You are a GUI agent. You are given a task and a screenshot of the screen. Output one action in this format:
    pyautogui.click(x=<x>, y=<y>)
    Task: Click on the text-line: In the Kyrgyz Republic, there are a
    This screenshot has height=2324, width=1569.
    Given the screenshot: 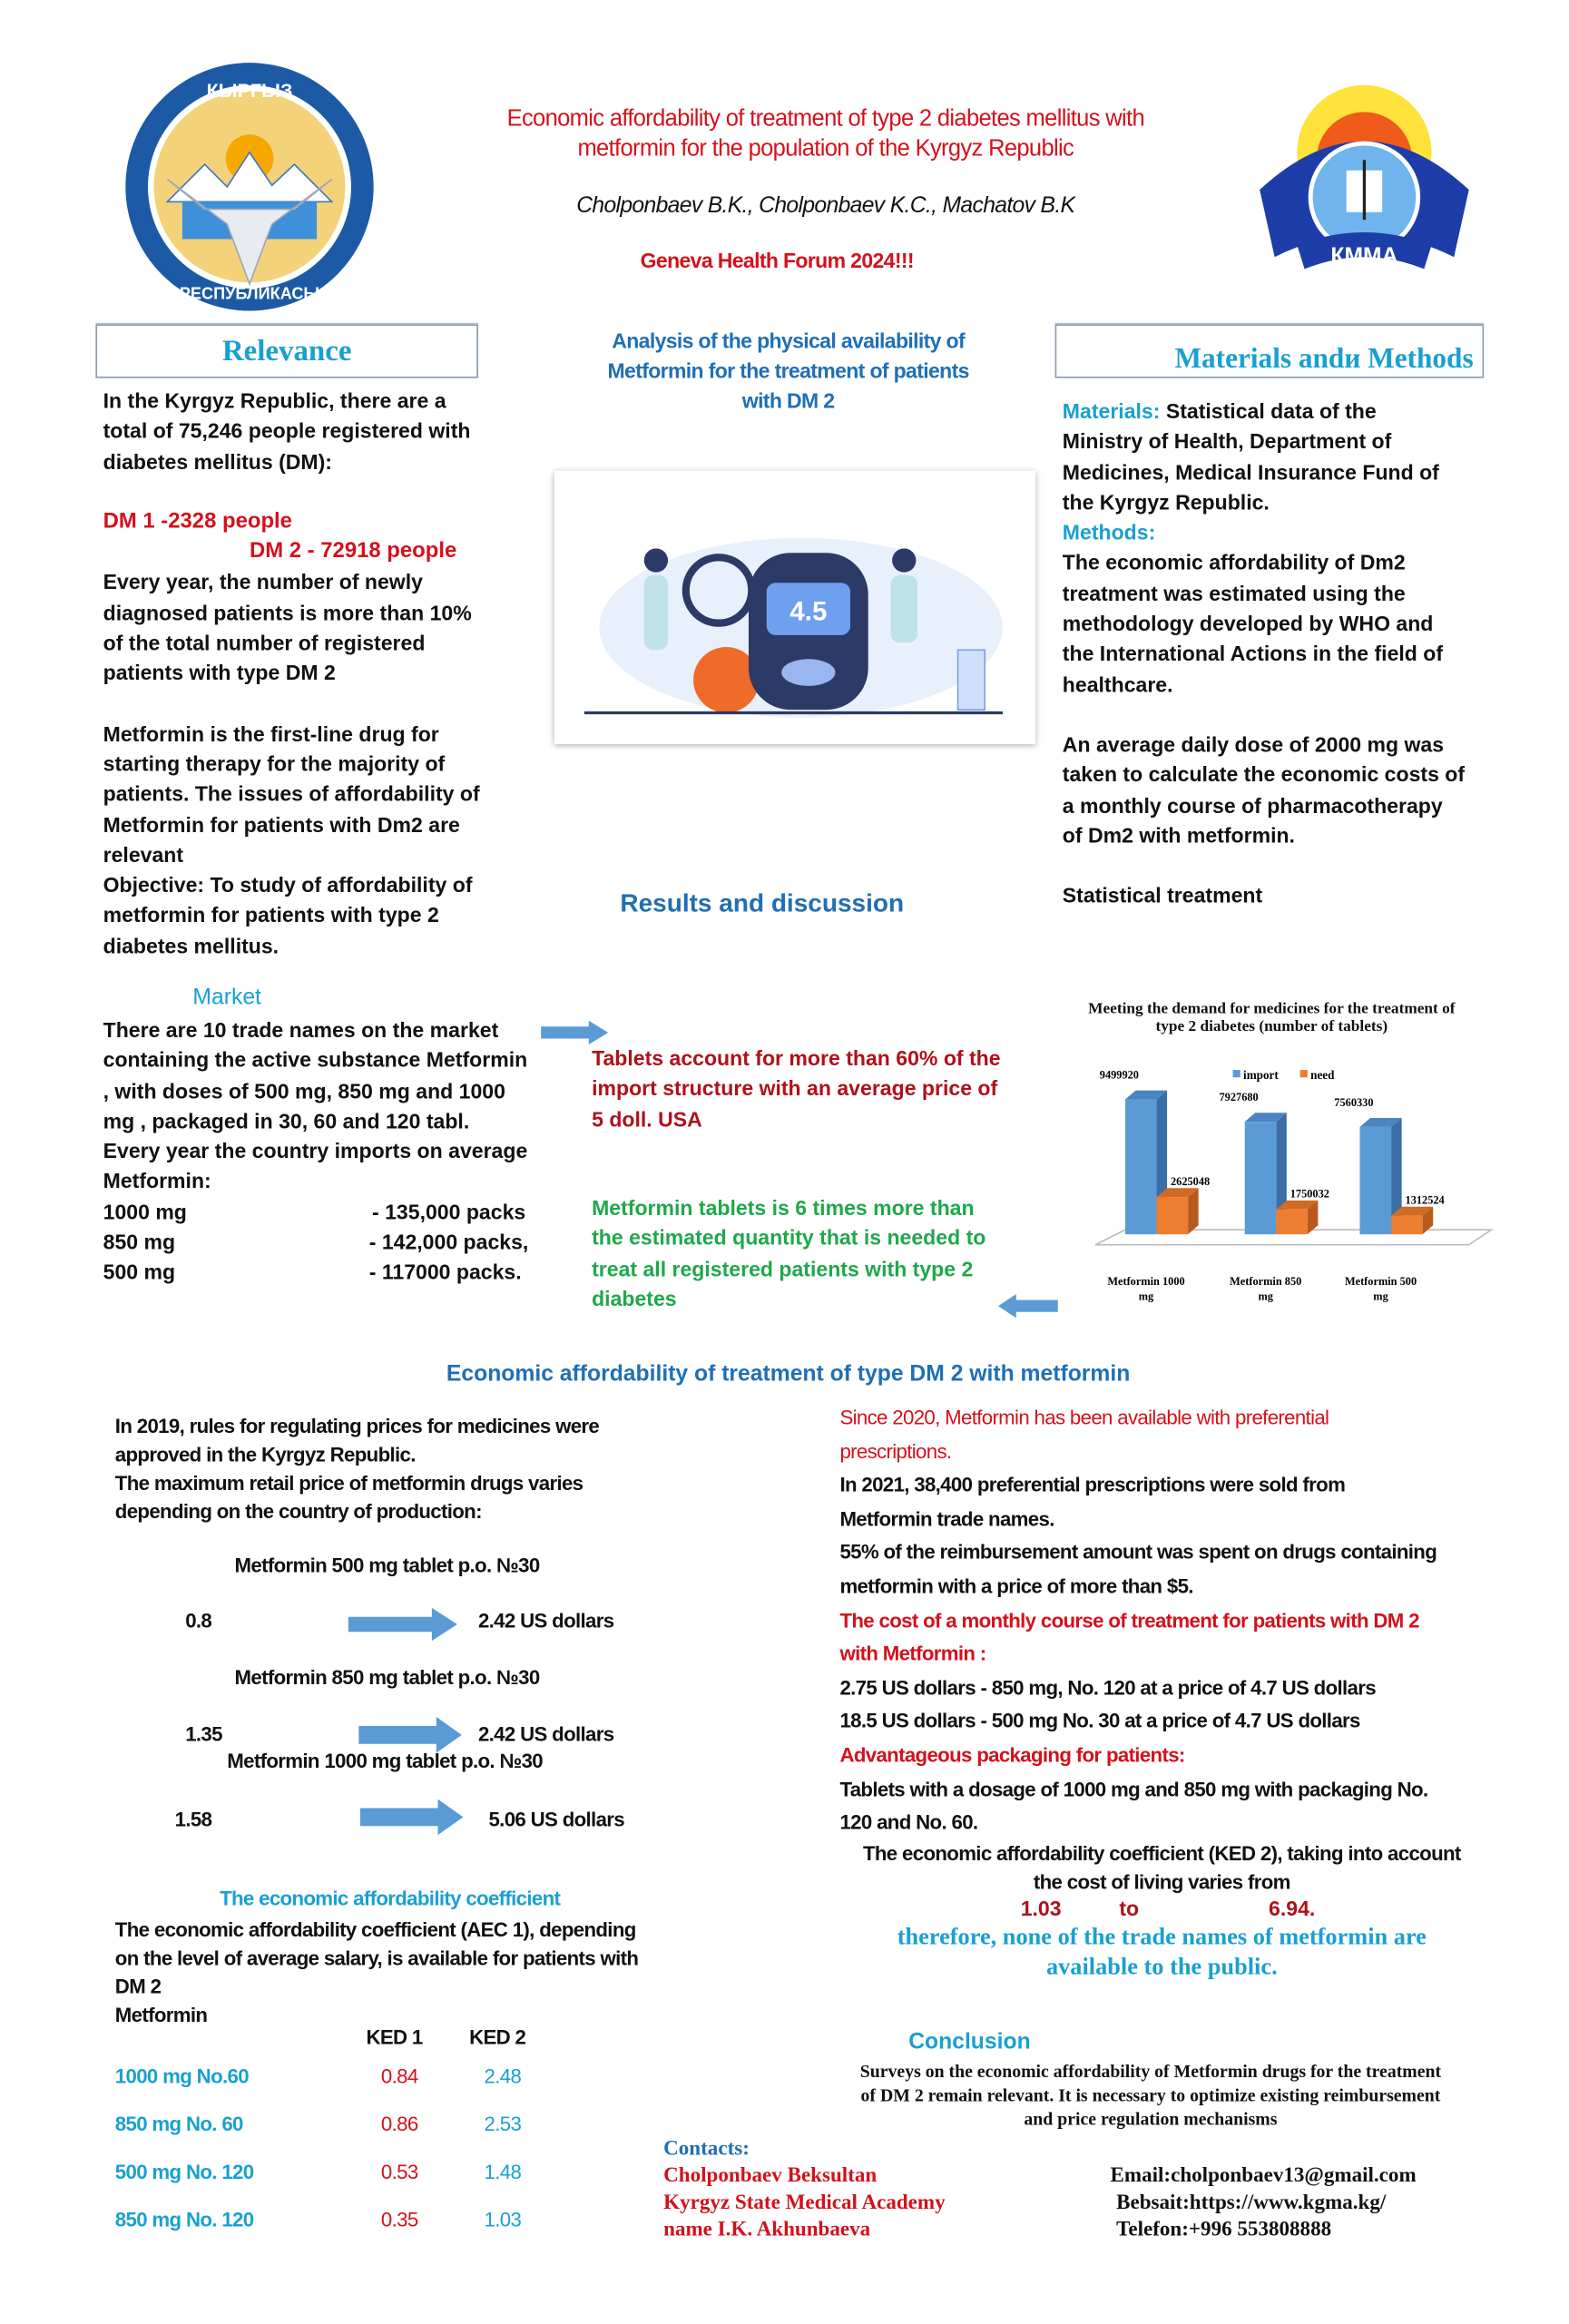 What is the action you would take?
    pyautogui.click(x=274, y=400)
    